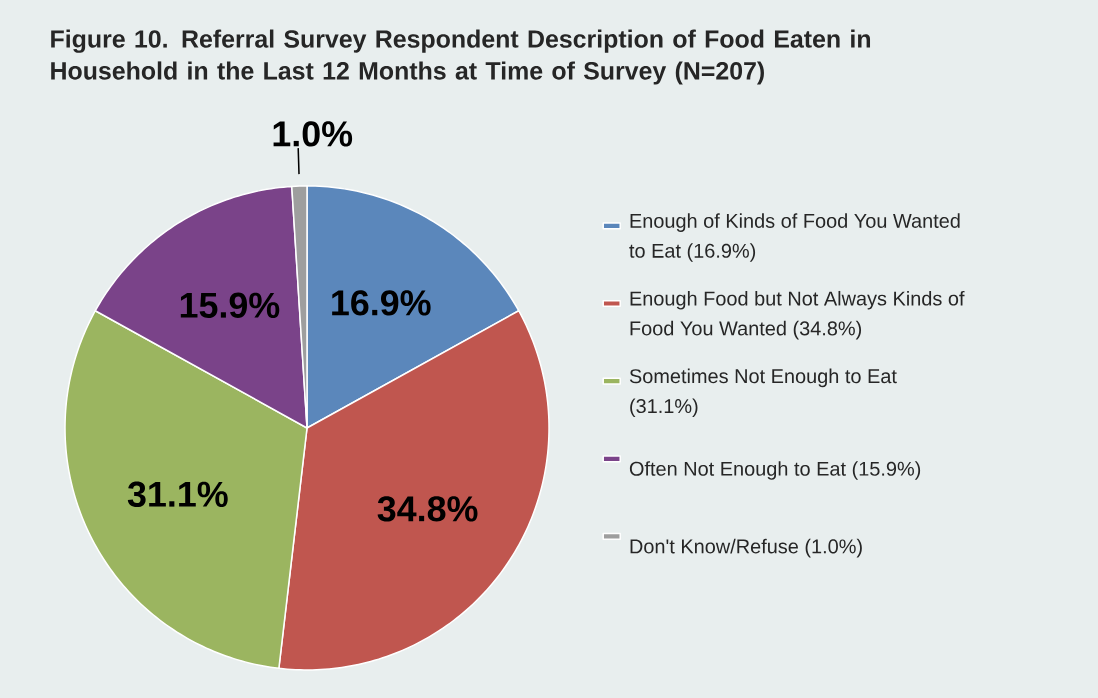 The image size is (1098, 698). I want to click on legend-label: Sometimes Not Enough to Eat (31.1%), so click(763, 393).